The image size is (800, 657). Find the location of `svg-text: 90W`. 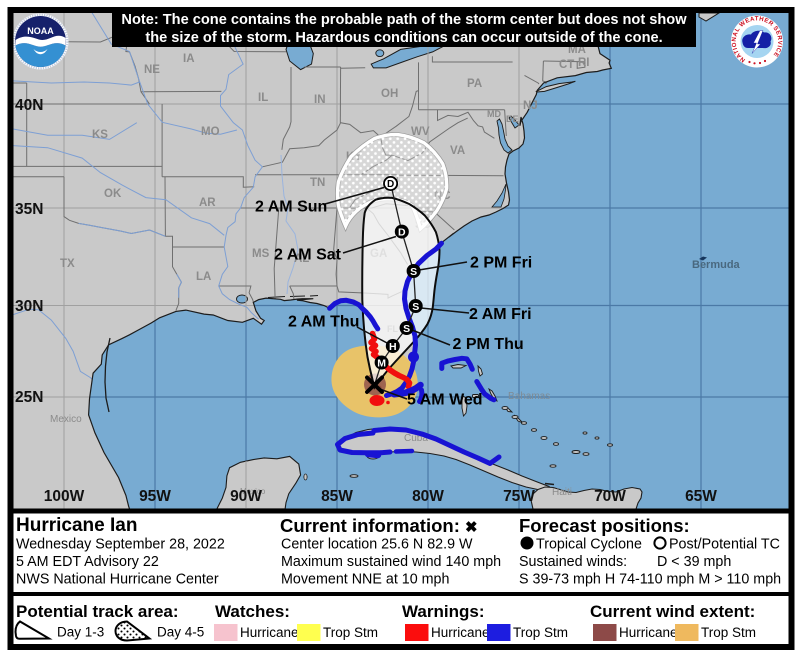

svg-text: 90W is located at coordinates (246, 496).